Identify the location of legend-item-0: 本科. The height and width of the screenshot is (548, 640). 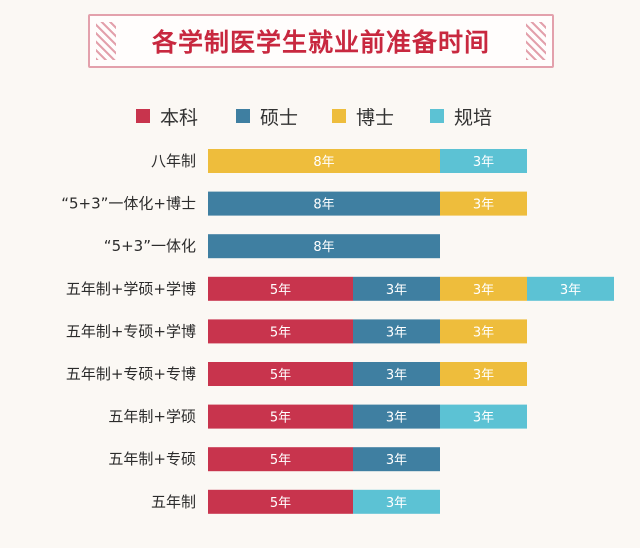
(167, 116).